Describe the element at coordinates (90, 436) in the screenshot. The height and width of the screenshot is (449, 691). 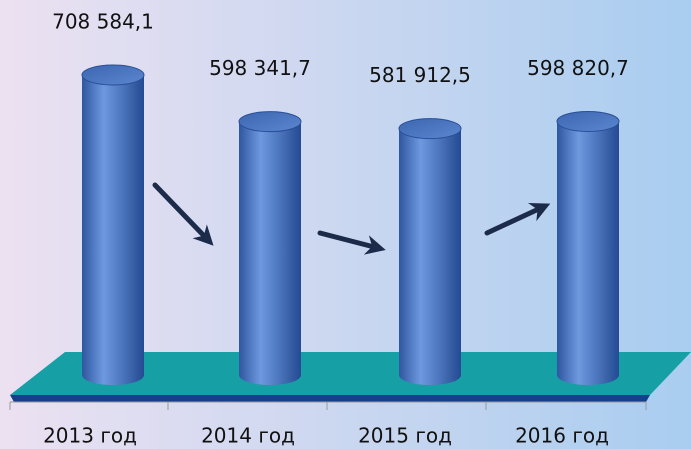
I see `x-tick-label: 2013 год` at that location.